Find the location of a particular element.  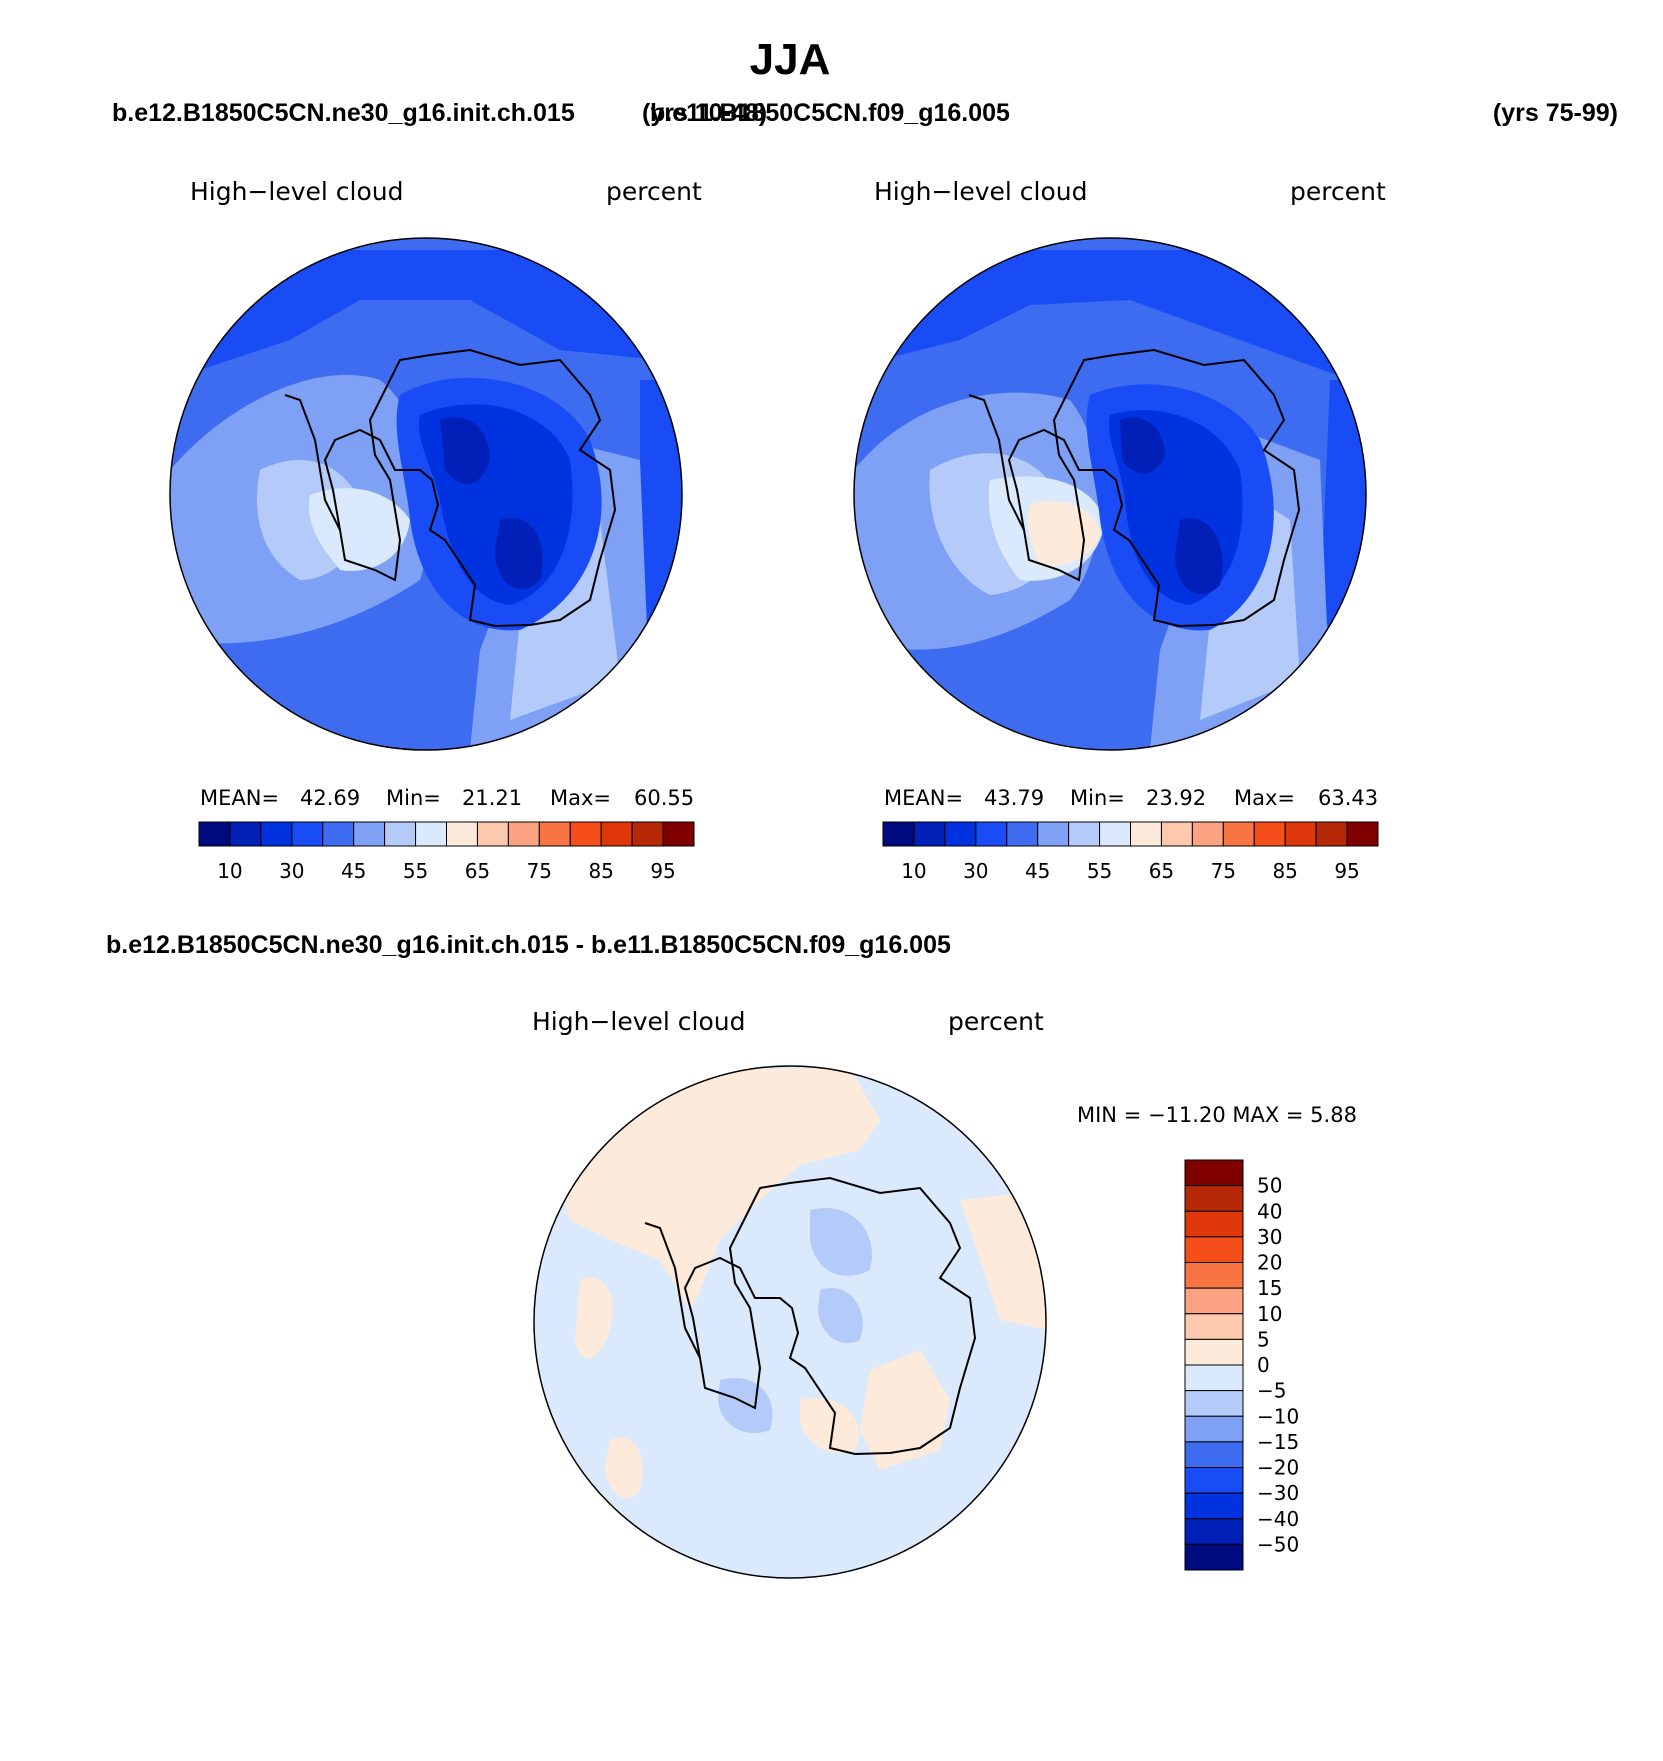

panel-a-variable: High−level cloud is located at coordinates (297, 191).